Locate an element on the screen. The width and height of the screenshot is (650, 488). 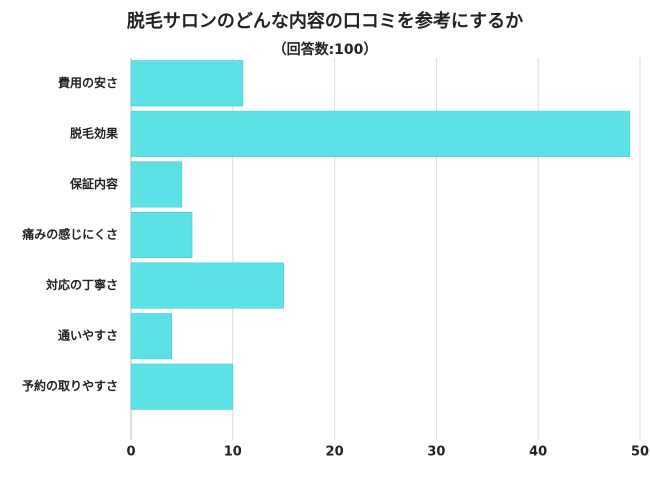
x-tick-label: 40 is located at coordinates (538, 452).